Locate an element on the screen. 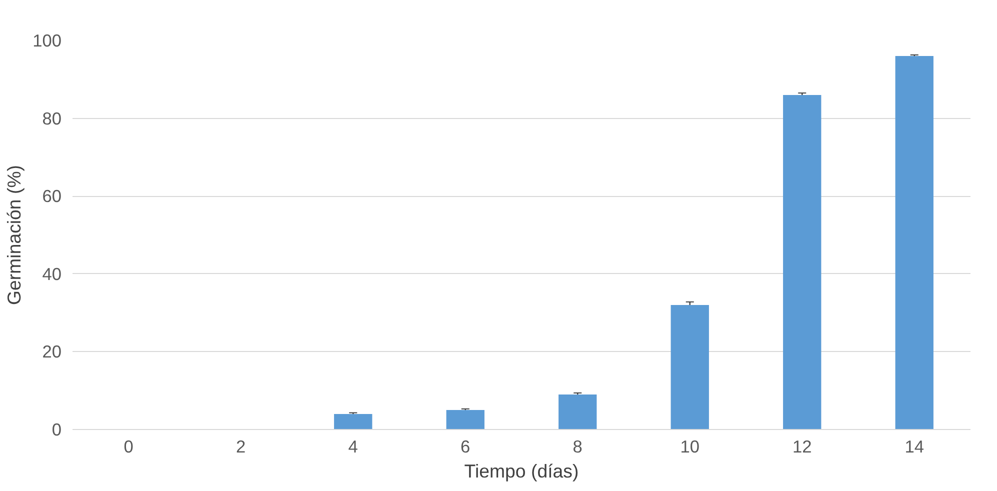 This screenshot has height=491, width=997. x-tick-label: 12 is located at coordinates (802, 446).